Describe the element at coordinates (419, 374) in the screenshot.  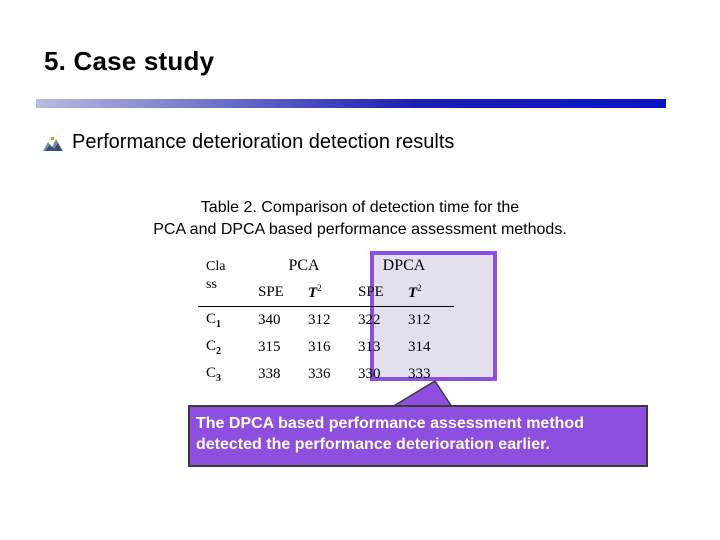
I see `cell-dpca-t2: 333` at that location.